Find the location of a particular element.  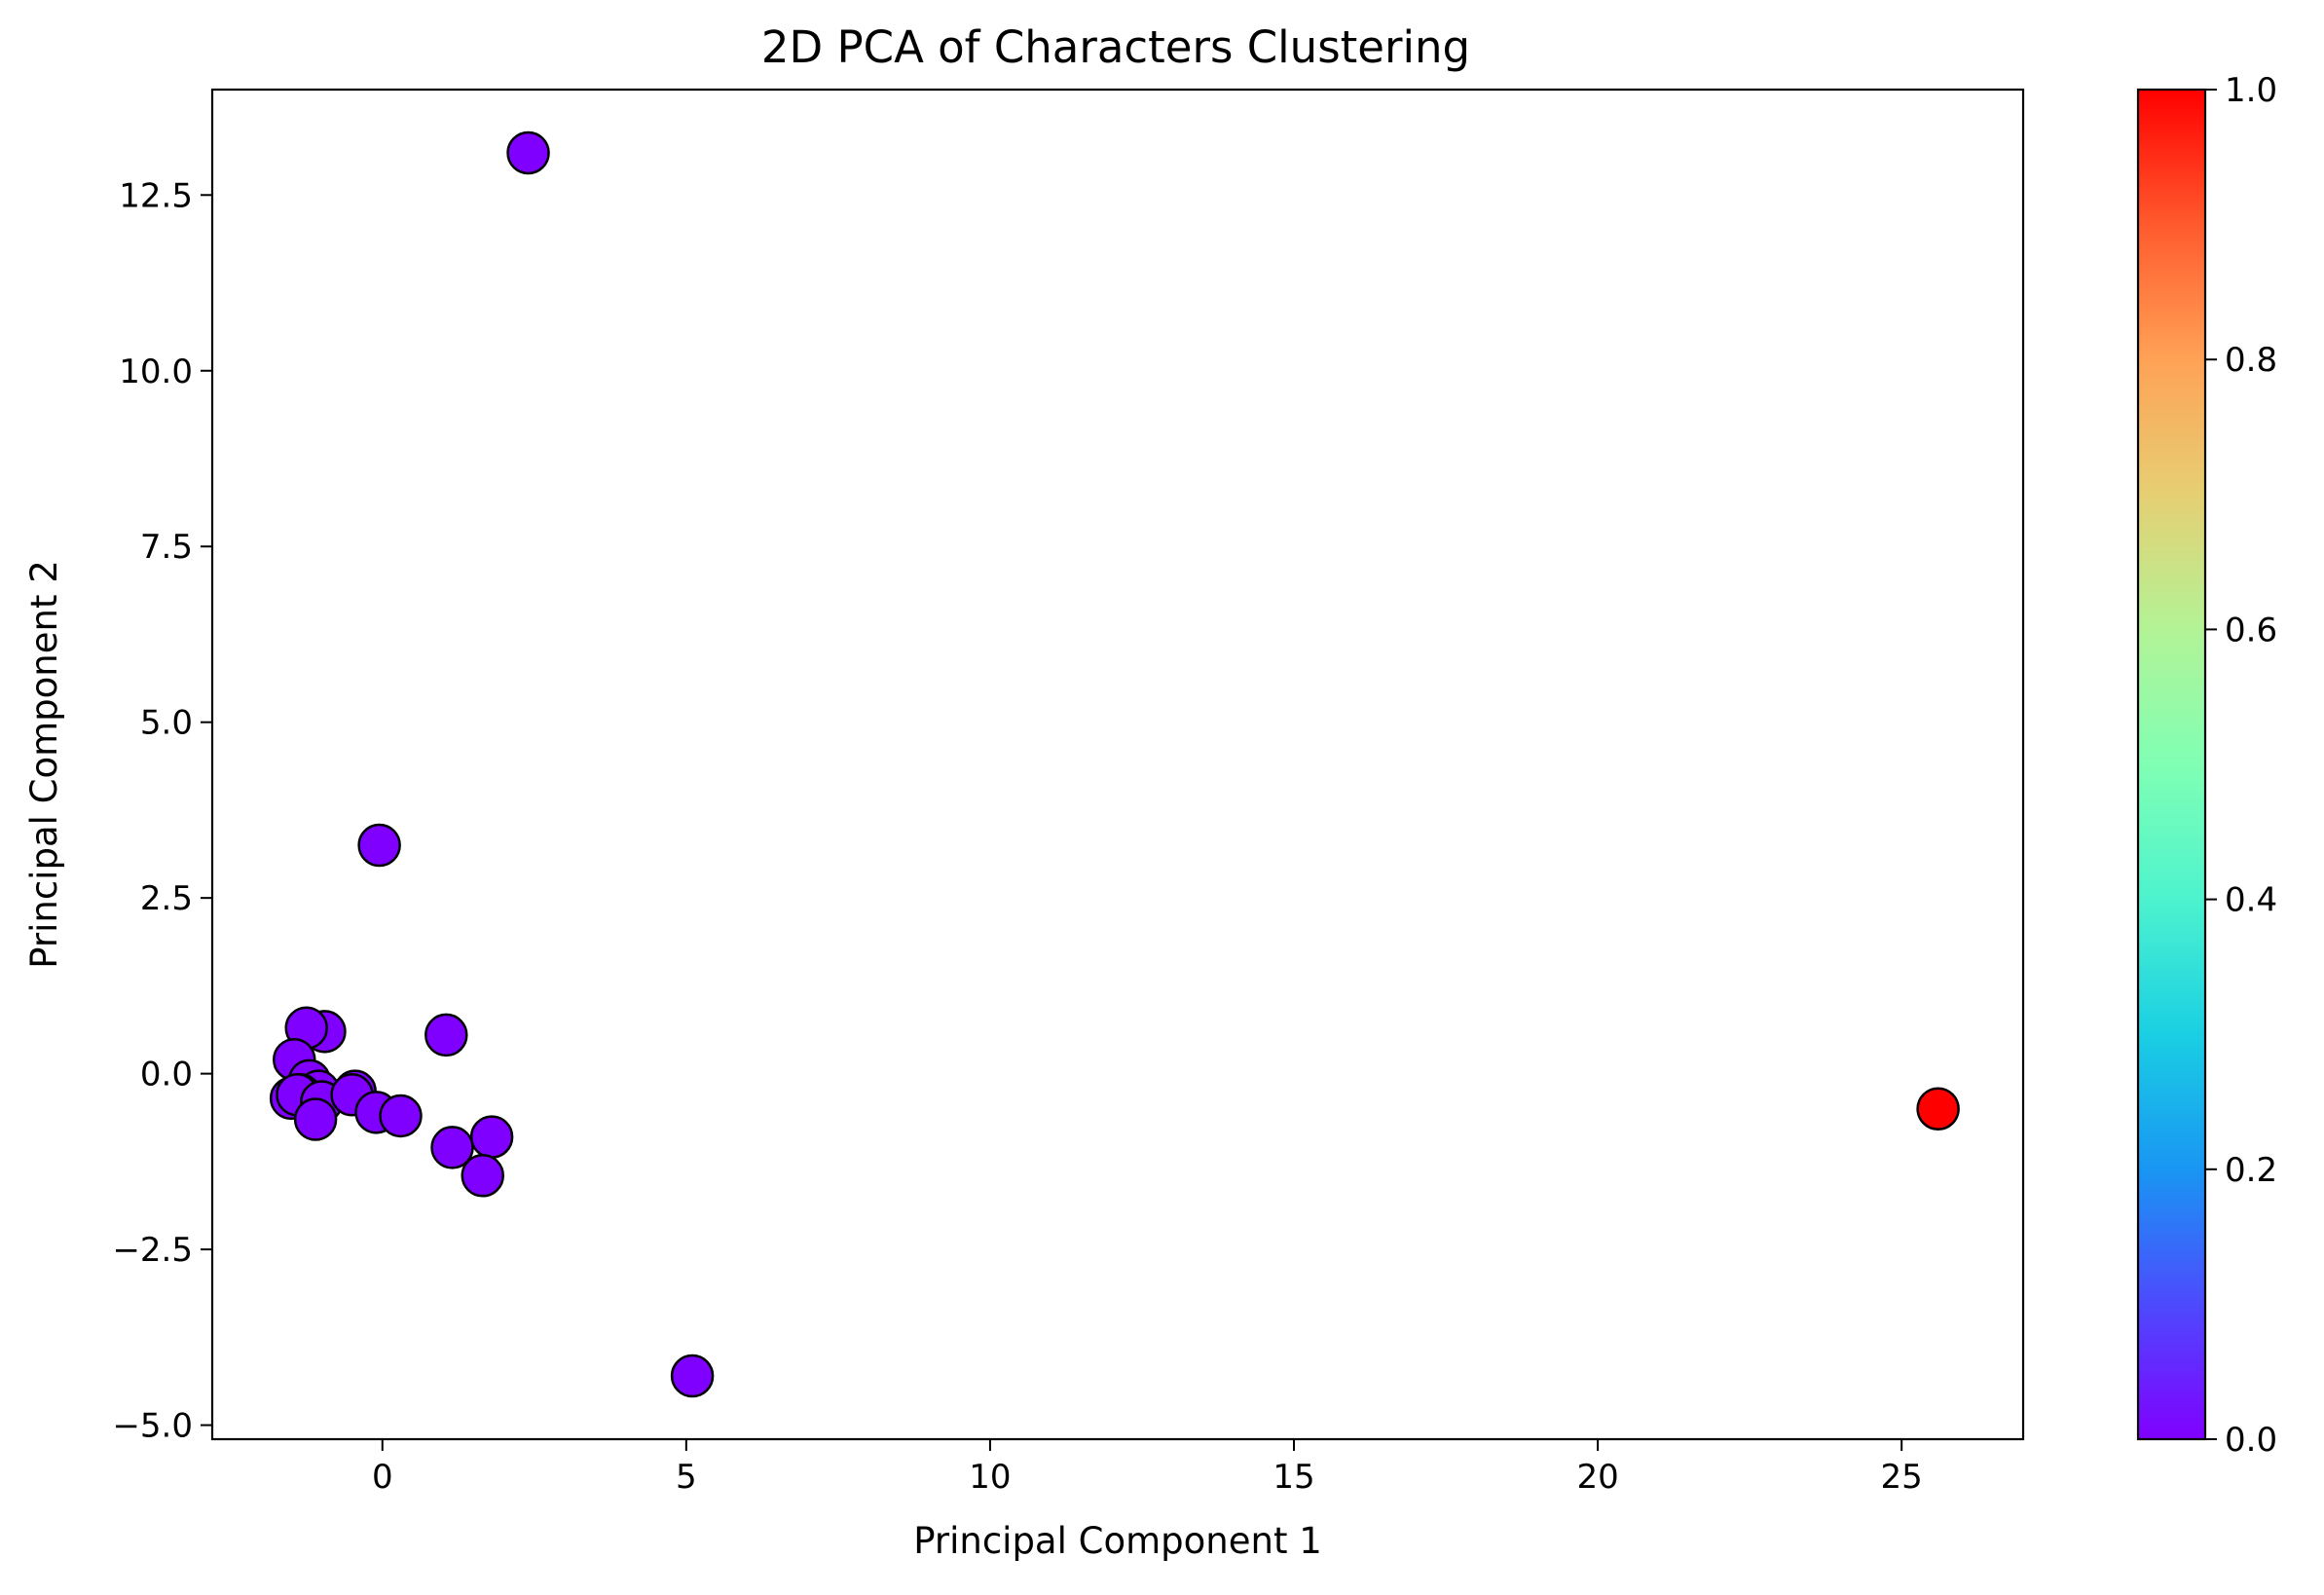

chart-title: 2D PCA of Characters Clustering is located at coordinates (1115, 47).